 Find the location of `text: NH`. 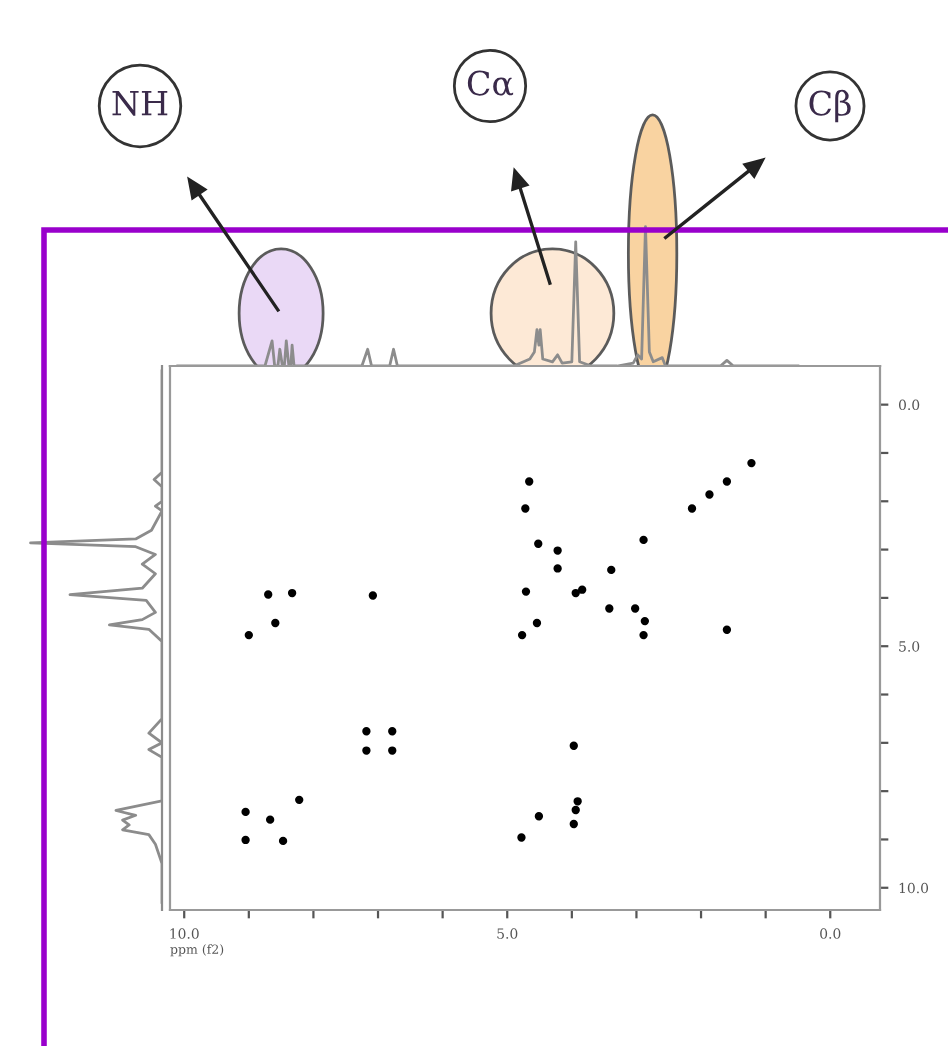

text: NH is located at coordinates (140, 103).